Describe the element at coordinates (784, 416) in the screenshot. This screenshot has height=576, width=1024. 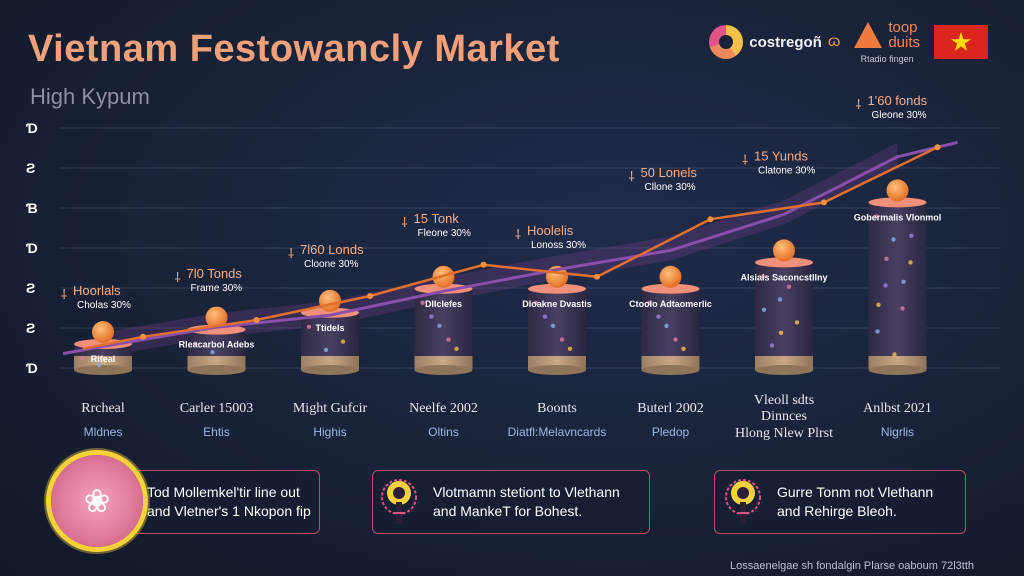
I see `category-label: Dinnces` at that location.